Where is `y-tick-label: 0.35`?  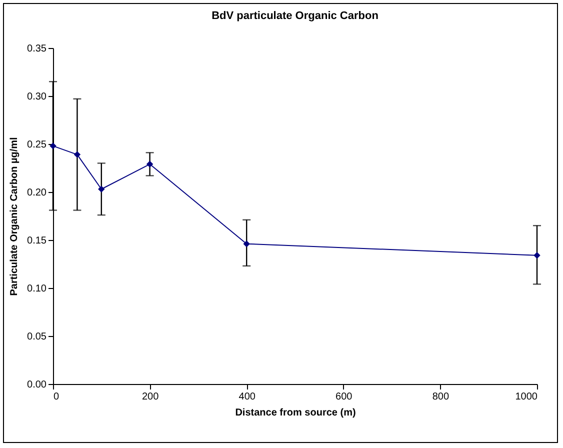 y-tick-label: 0.35 is located at coordinates (37, 49).